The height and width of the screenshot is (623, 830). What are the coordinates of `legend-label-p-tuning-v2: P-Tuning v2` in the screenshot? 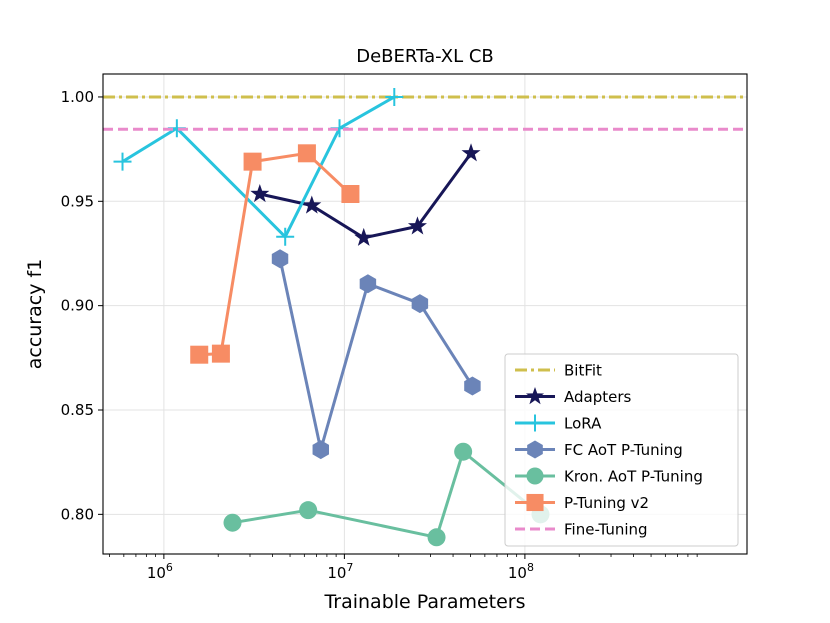 It's located at (606, 503).